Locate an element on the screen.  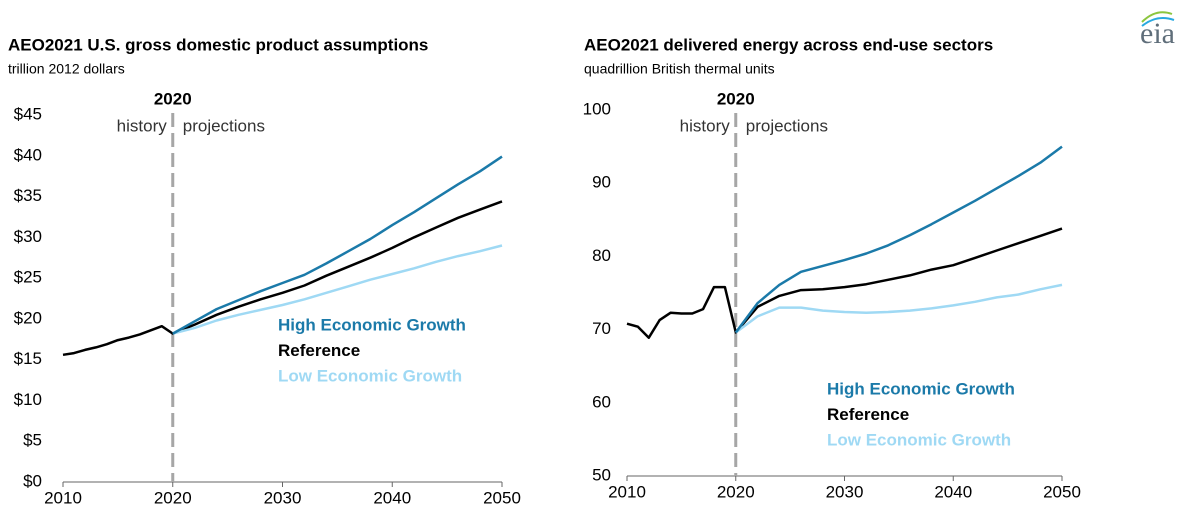
y-tick-label: $15 is located at coordinates (28, 358).